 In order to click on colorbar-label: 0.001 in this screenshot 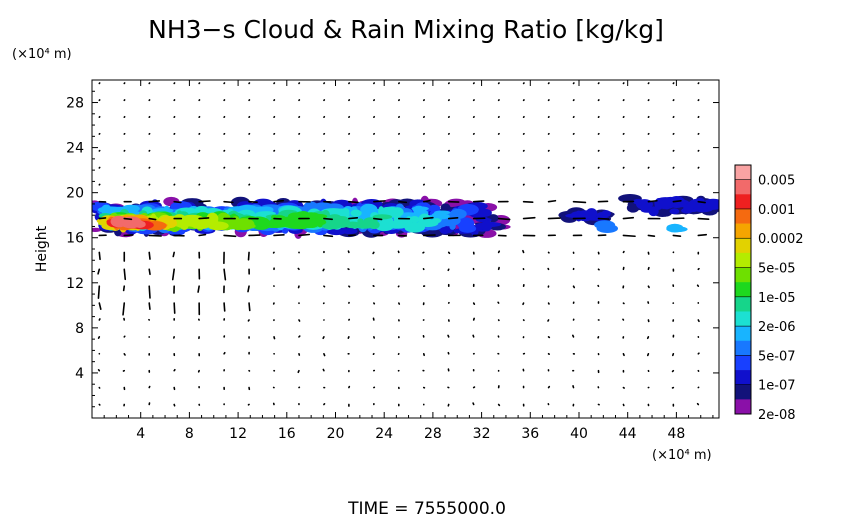, I will do `click(776, 210)`.